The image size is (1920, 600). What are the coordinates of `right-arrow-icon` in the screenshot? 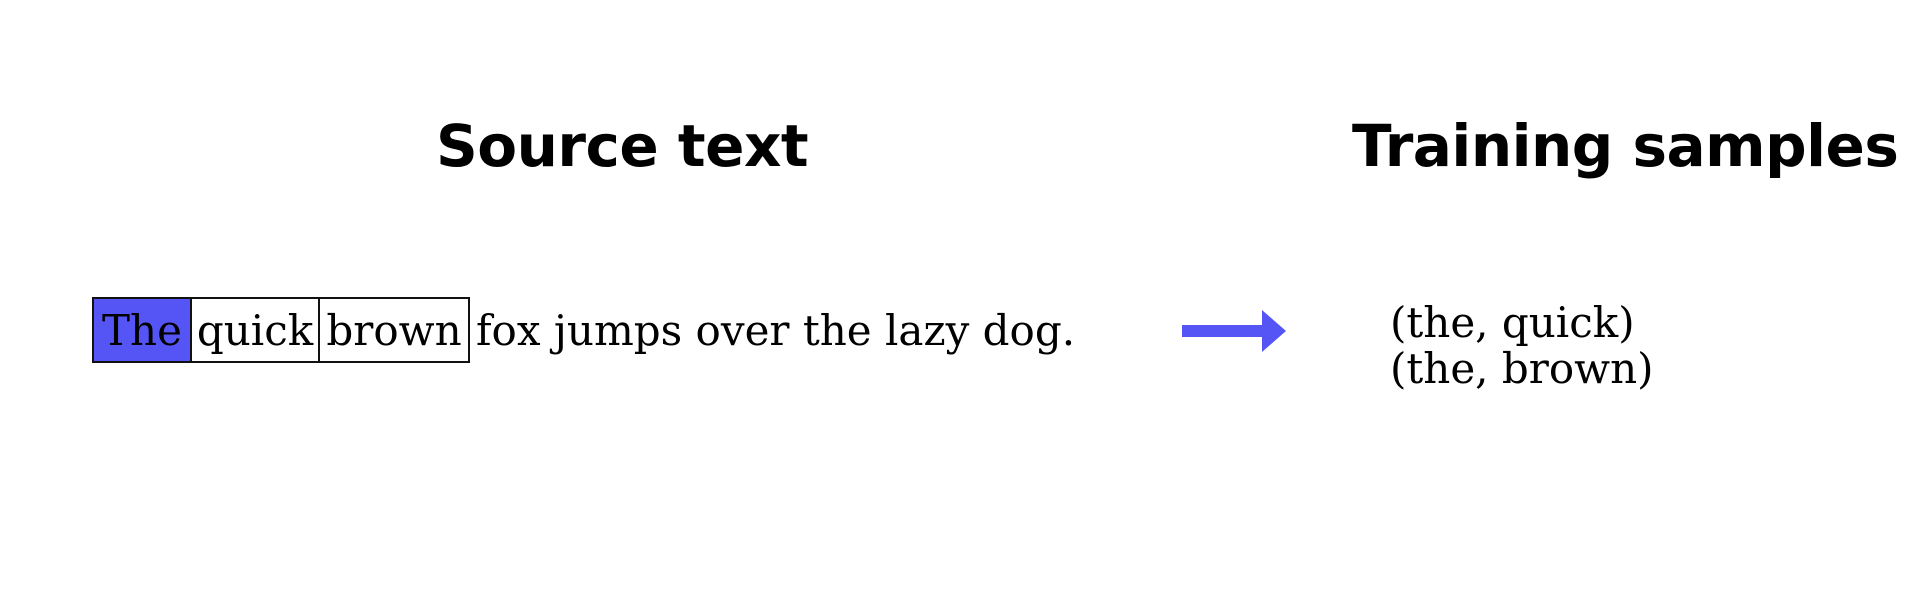 It's located at (1234, 331).